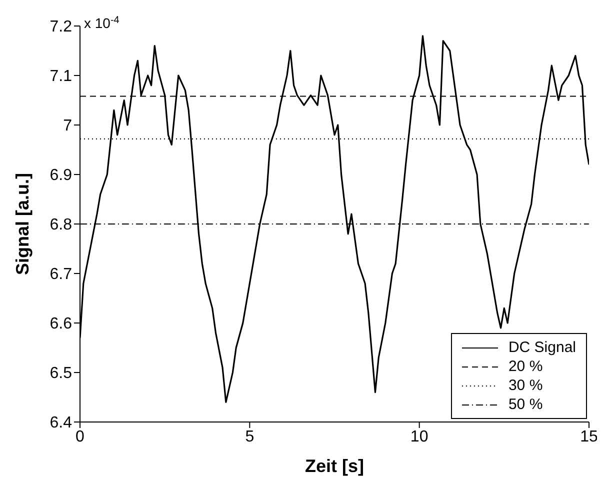 The height and width of the screenshot is (490, 605). Describe the element at coordinates (525, 366) in the screenshot. I see `legend-label: 20 %` at that location.